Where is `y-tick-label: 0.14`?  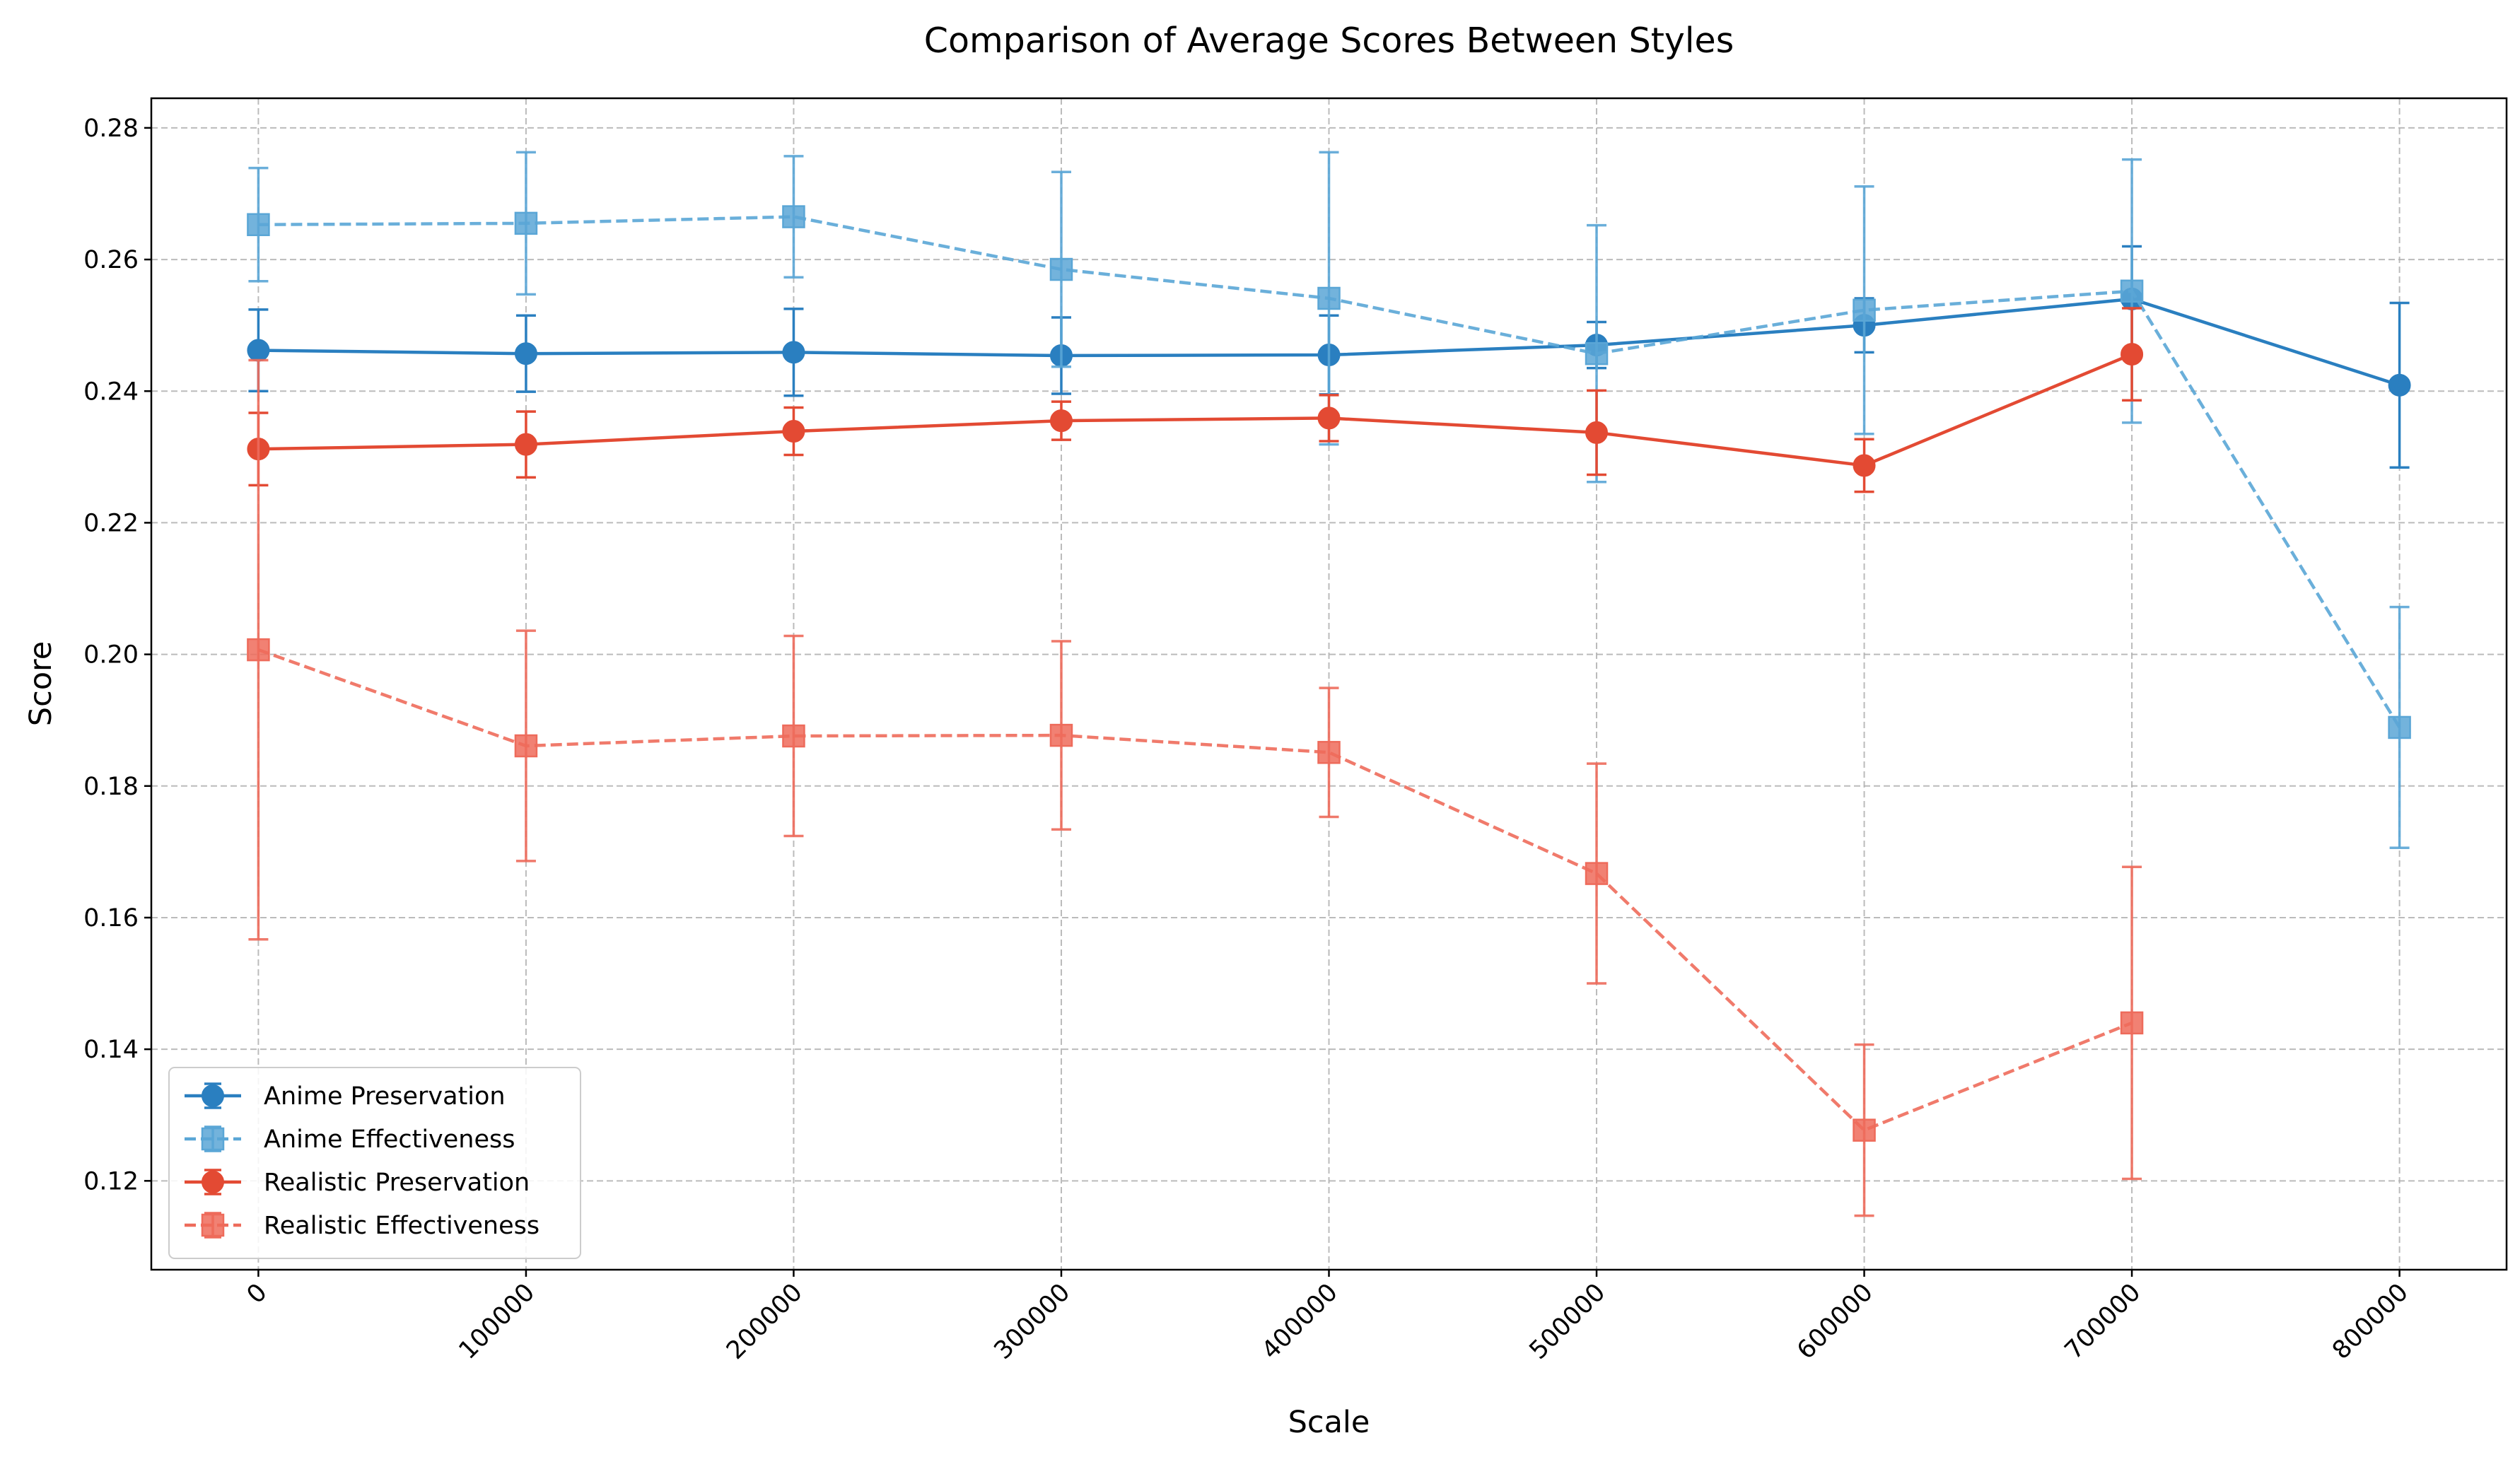
y-tick-label: 0.14 is located at coordinates (111, 1050).